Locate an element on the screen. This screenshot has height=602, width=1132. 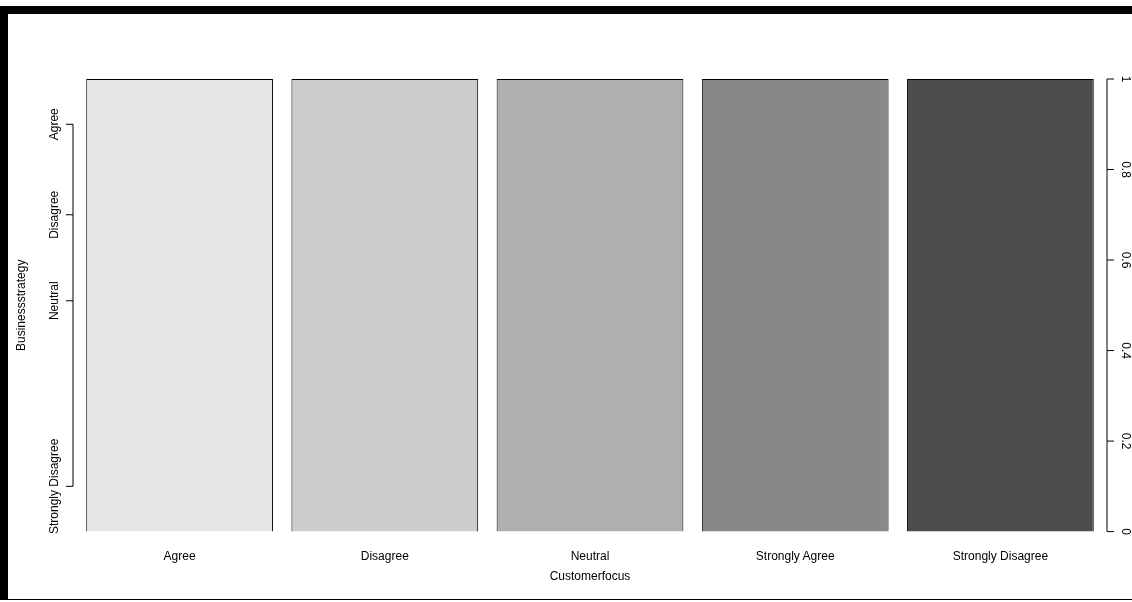
y-axis-title: Businessstrategy is located at coordinates (21, 305).